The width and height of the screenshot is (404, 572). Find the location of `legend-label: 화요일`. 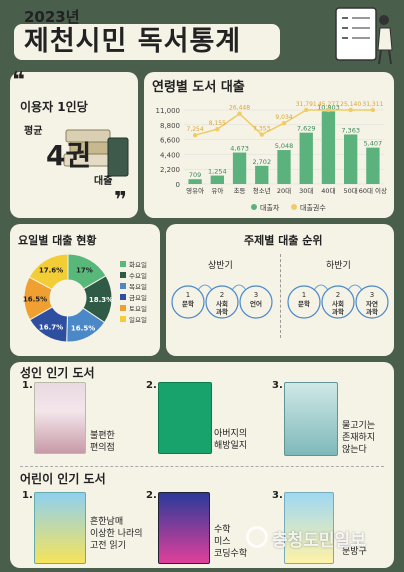

legend-label: 화요일 is located at coordinates (138, 264).